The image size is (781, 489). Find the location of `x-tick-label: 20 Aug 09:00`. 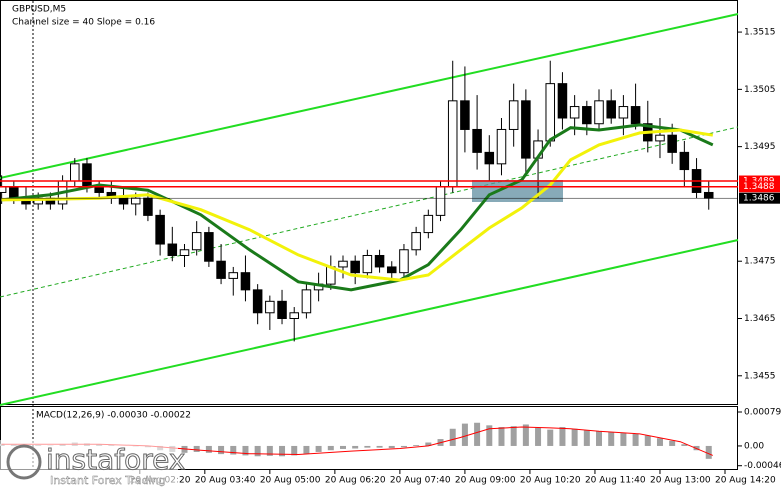

x-tick-label: 20 Aug 09:00 is located at coordinates (485, 481).